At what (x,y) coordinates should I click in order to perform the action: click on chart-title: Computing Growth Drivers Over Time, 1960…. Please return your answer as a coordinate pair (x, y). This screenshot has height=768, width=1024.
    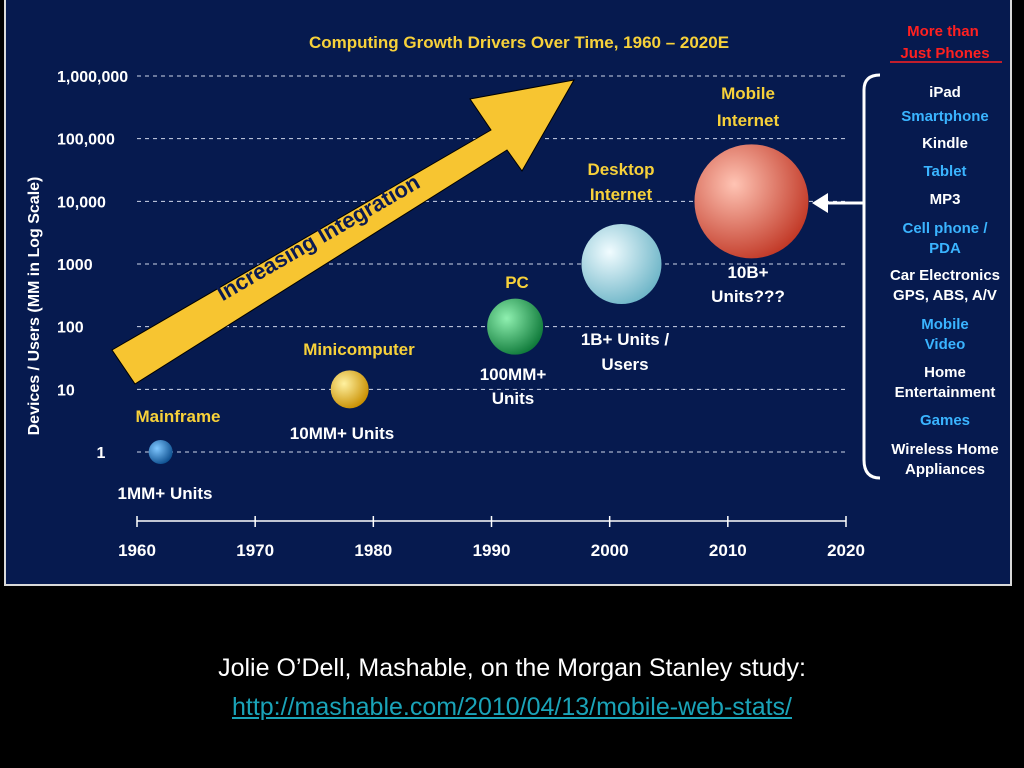
    Looking at the image, I should click on (519, 42).